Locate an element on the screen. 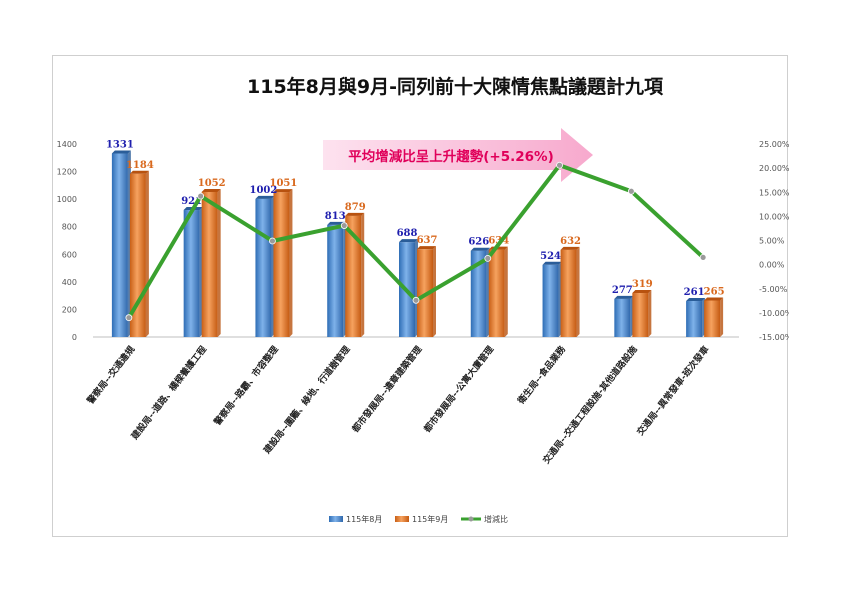 Image resolution: width=848 pixels, height=600 pixels. legend-label-aug: 115年8月 is located at coordinates (364, 519).